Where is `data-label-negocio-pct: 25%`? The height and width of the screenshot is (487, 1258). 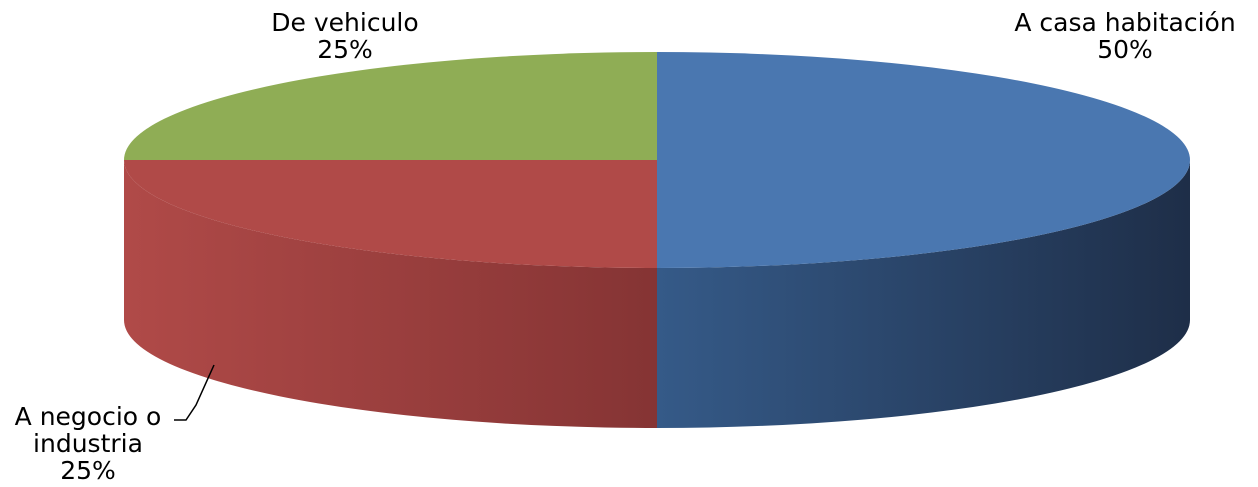 data-label-negocio-pct: 25% is located at coordinates (88, 470).